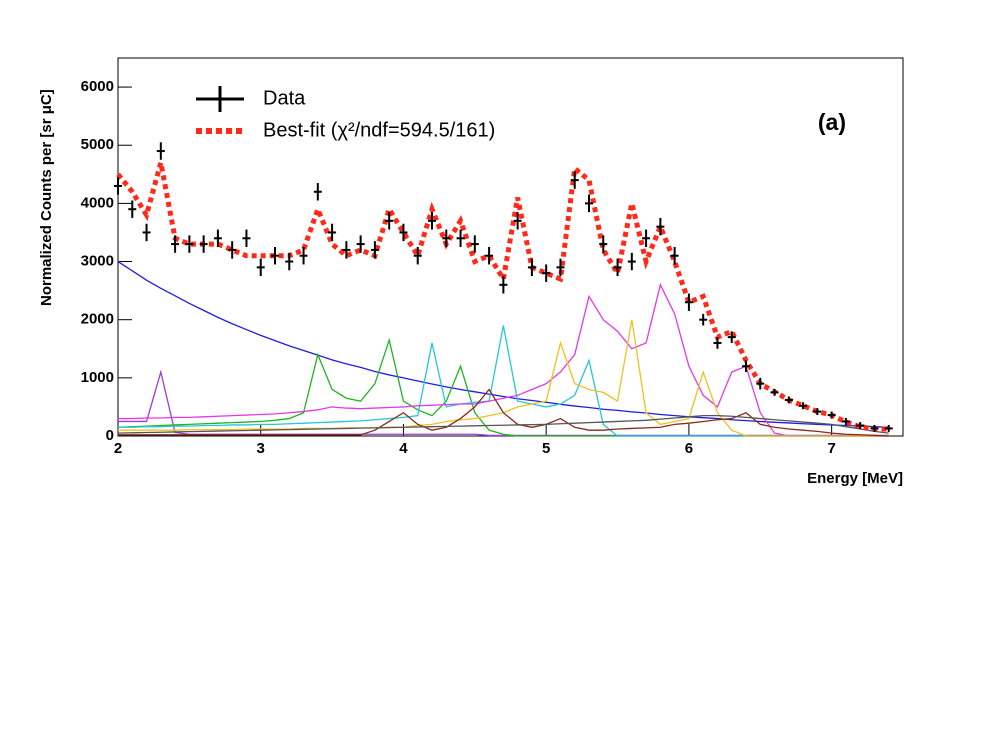  What do you see at coordinates (97, 86) in the screenshot?
I see `y-tick-label: 6000` at bounding box center [97, 86].